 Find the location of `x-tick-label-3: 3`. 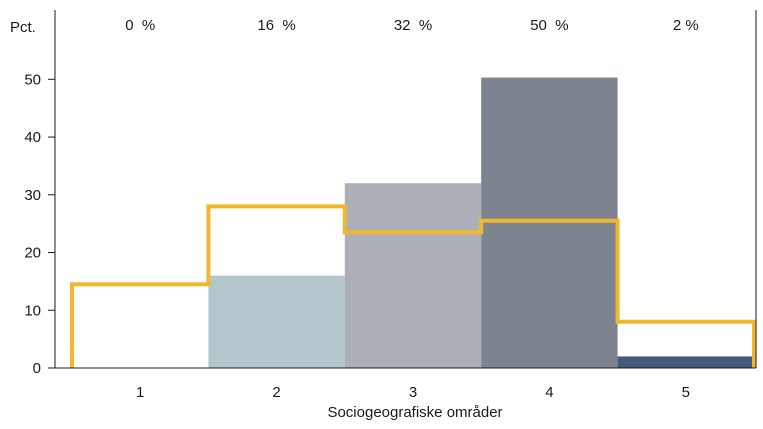

x-tick-label-3: 3 is located at coordinates (413, 392).